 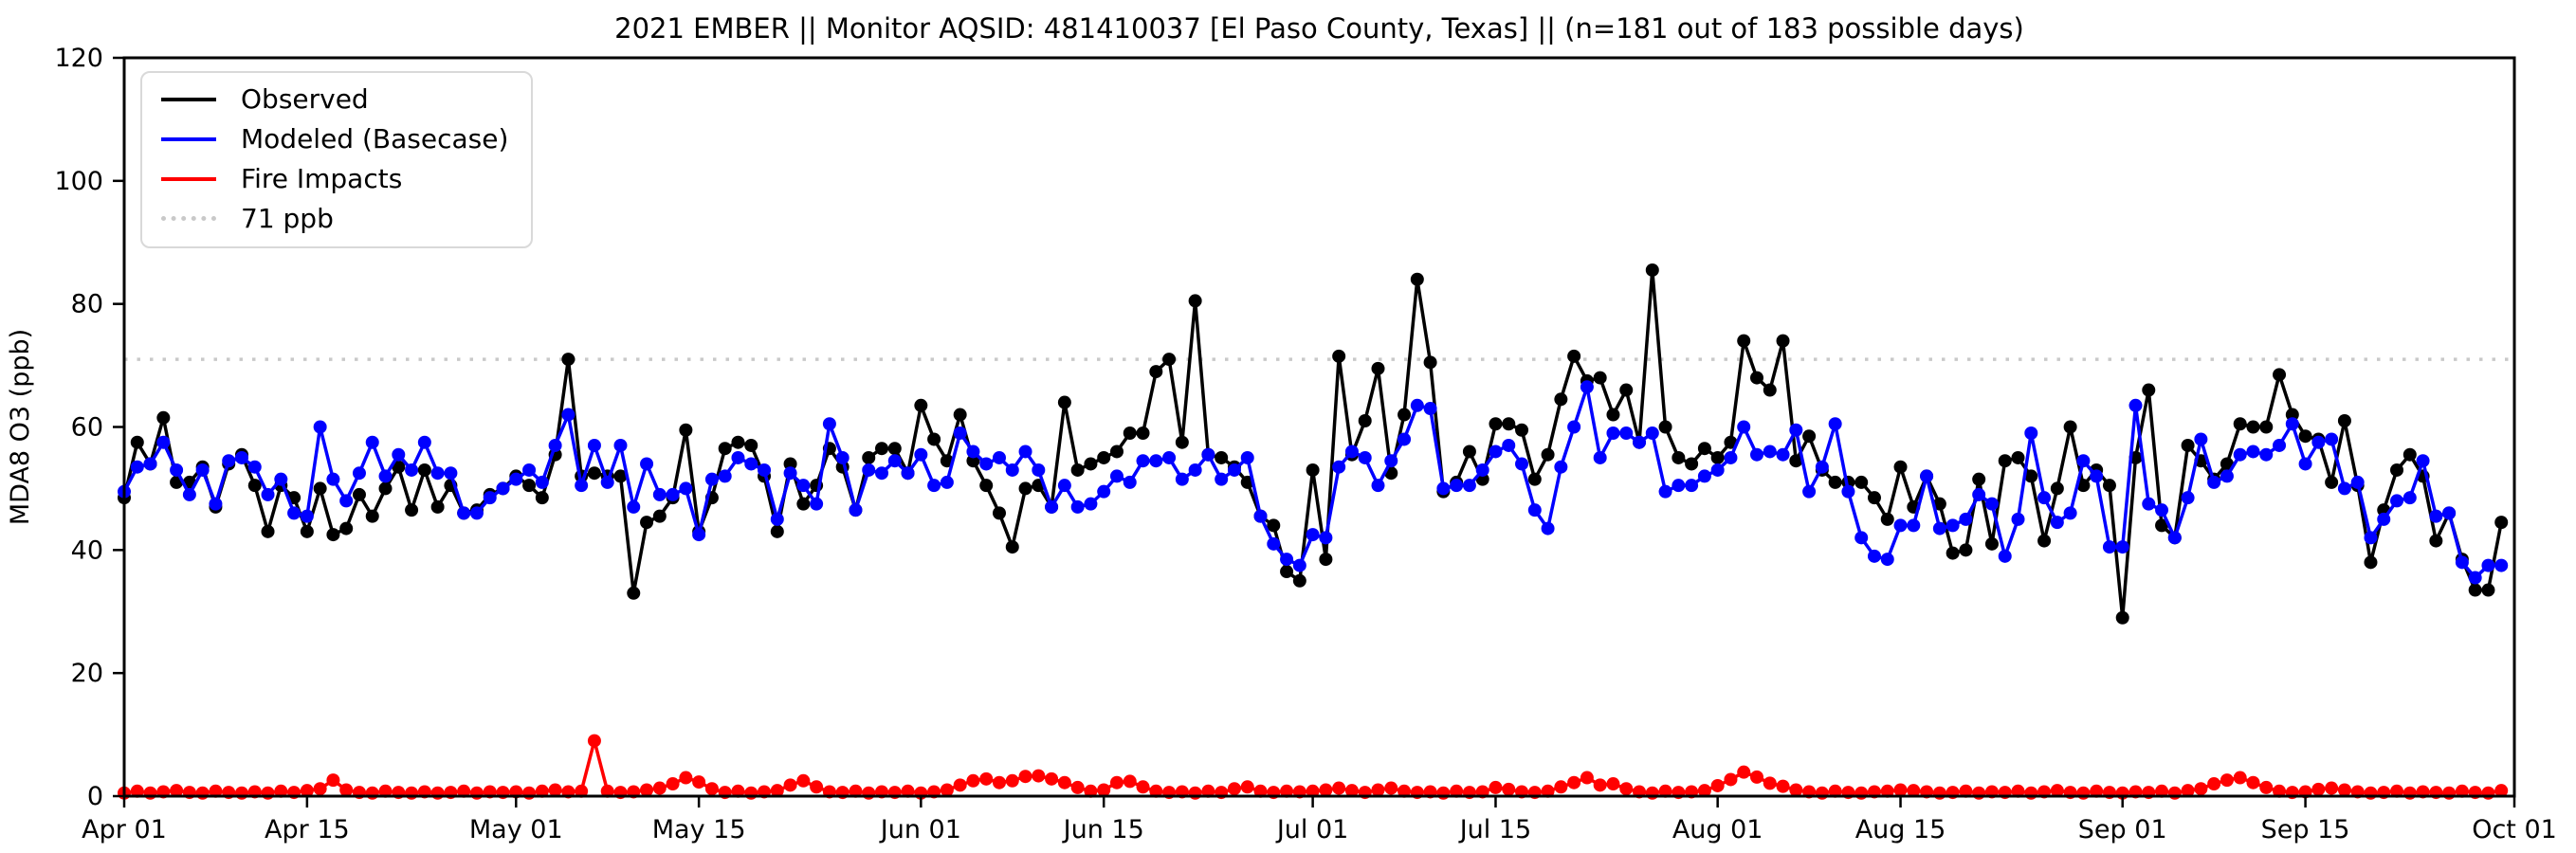 What do you see at coordinates (1103, 829) in the screenshot?
I see `x-tick-label: Jun 15` at bounding box center [1103, 829].